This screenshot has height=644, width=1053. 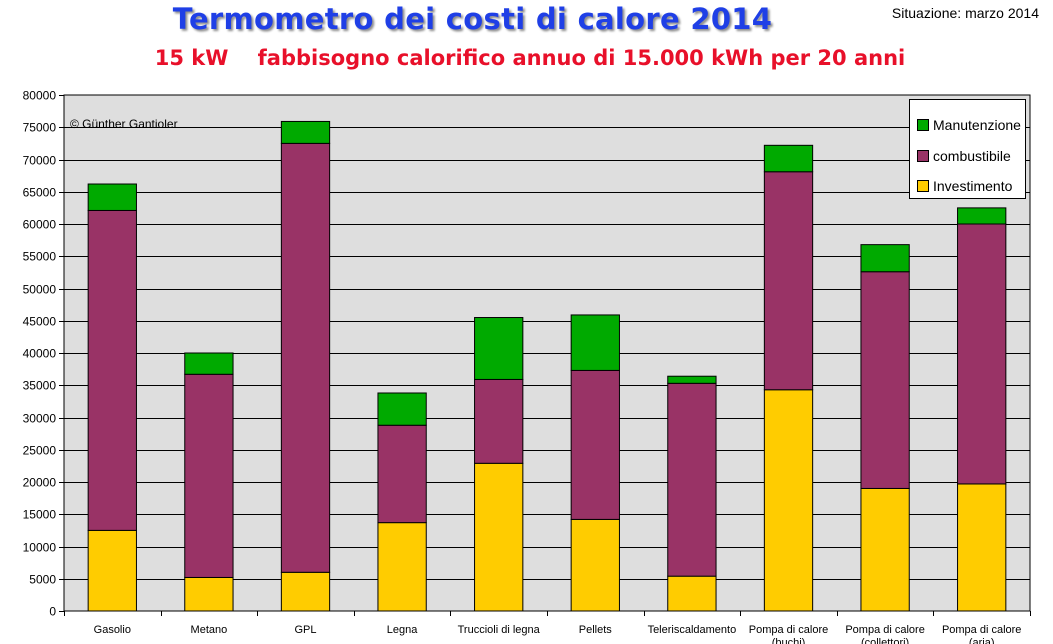 I want to click on x-tick-label: Pompa di calore (aria), so click(x=982, y=634).